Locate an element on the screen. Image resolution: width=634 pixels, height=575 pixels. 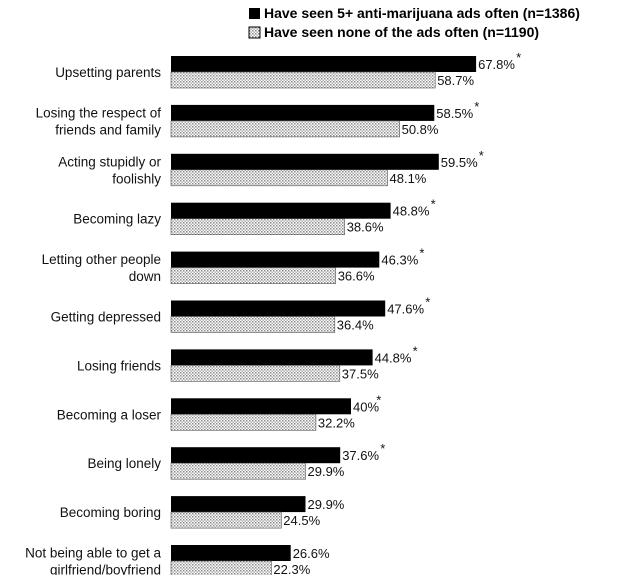
value-label-series-2: 58.7% is located at coordinates (455, 80).